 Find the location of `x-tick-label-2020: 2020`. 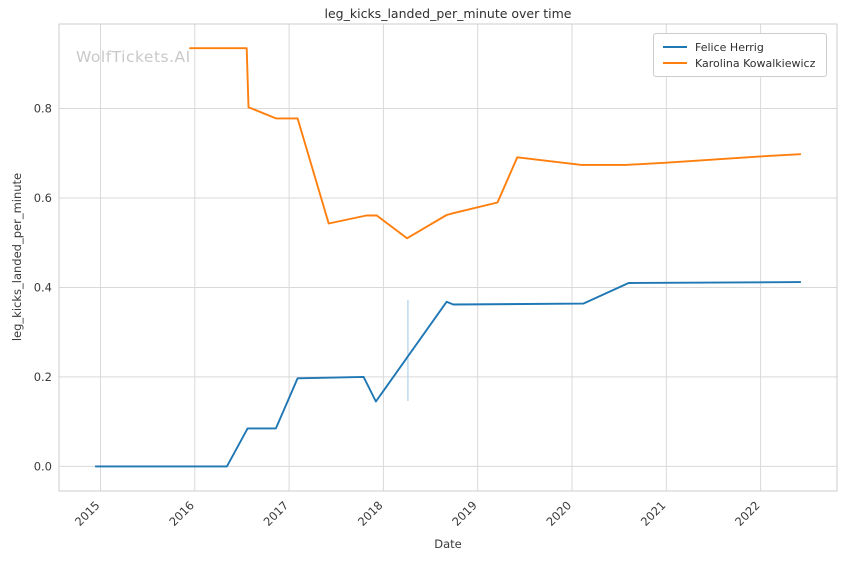

x-tick-label-2020: 2020 is located at coordinates (559, 513).